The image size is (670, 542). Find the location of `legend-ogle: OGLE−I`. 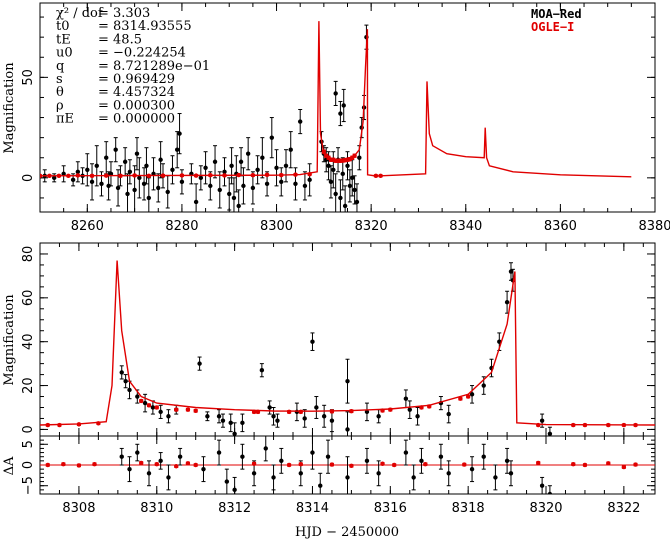

legend-ogle: OGLE−I is located at coordinates (552, 27).